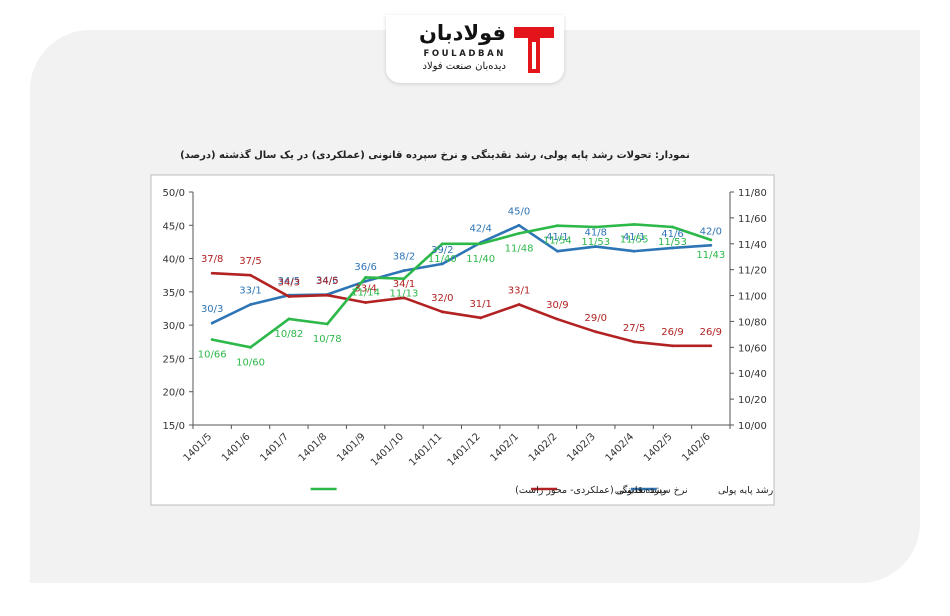 This screenshot has height=616, width=950. I want to click on fouladban-logo-icon, so click(534, 50).